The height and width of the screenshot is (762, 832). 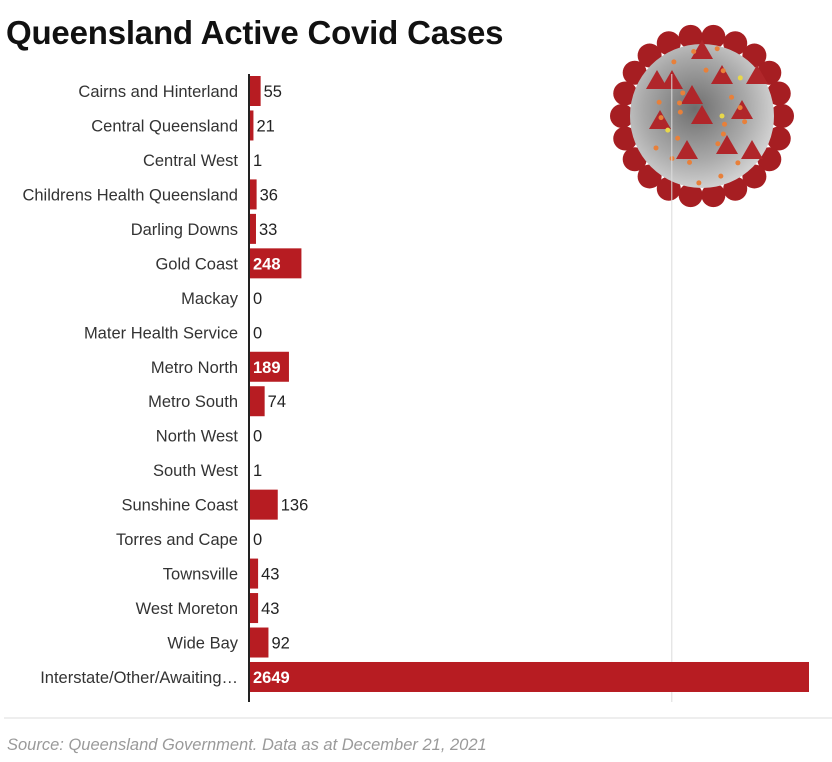 I want to click on category-label: Cairns and Hinterland, so click(x=158, y=92).